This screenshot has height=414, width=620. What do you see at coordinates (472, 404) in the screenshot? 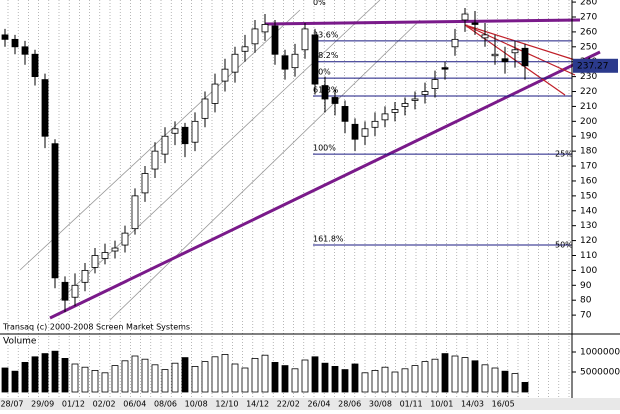
I see `x-tick-label: 14/03` at bounding box center [472, 404].